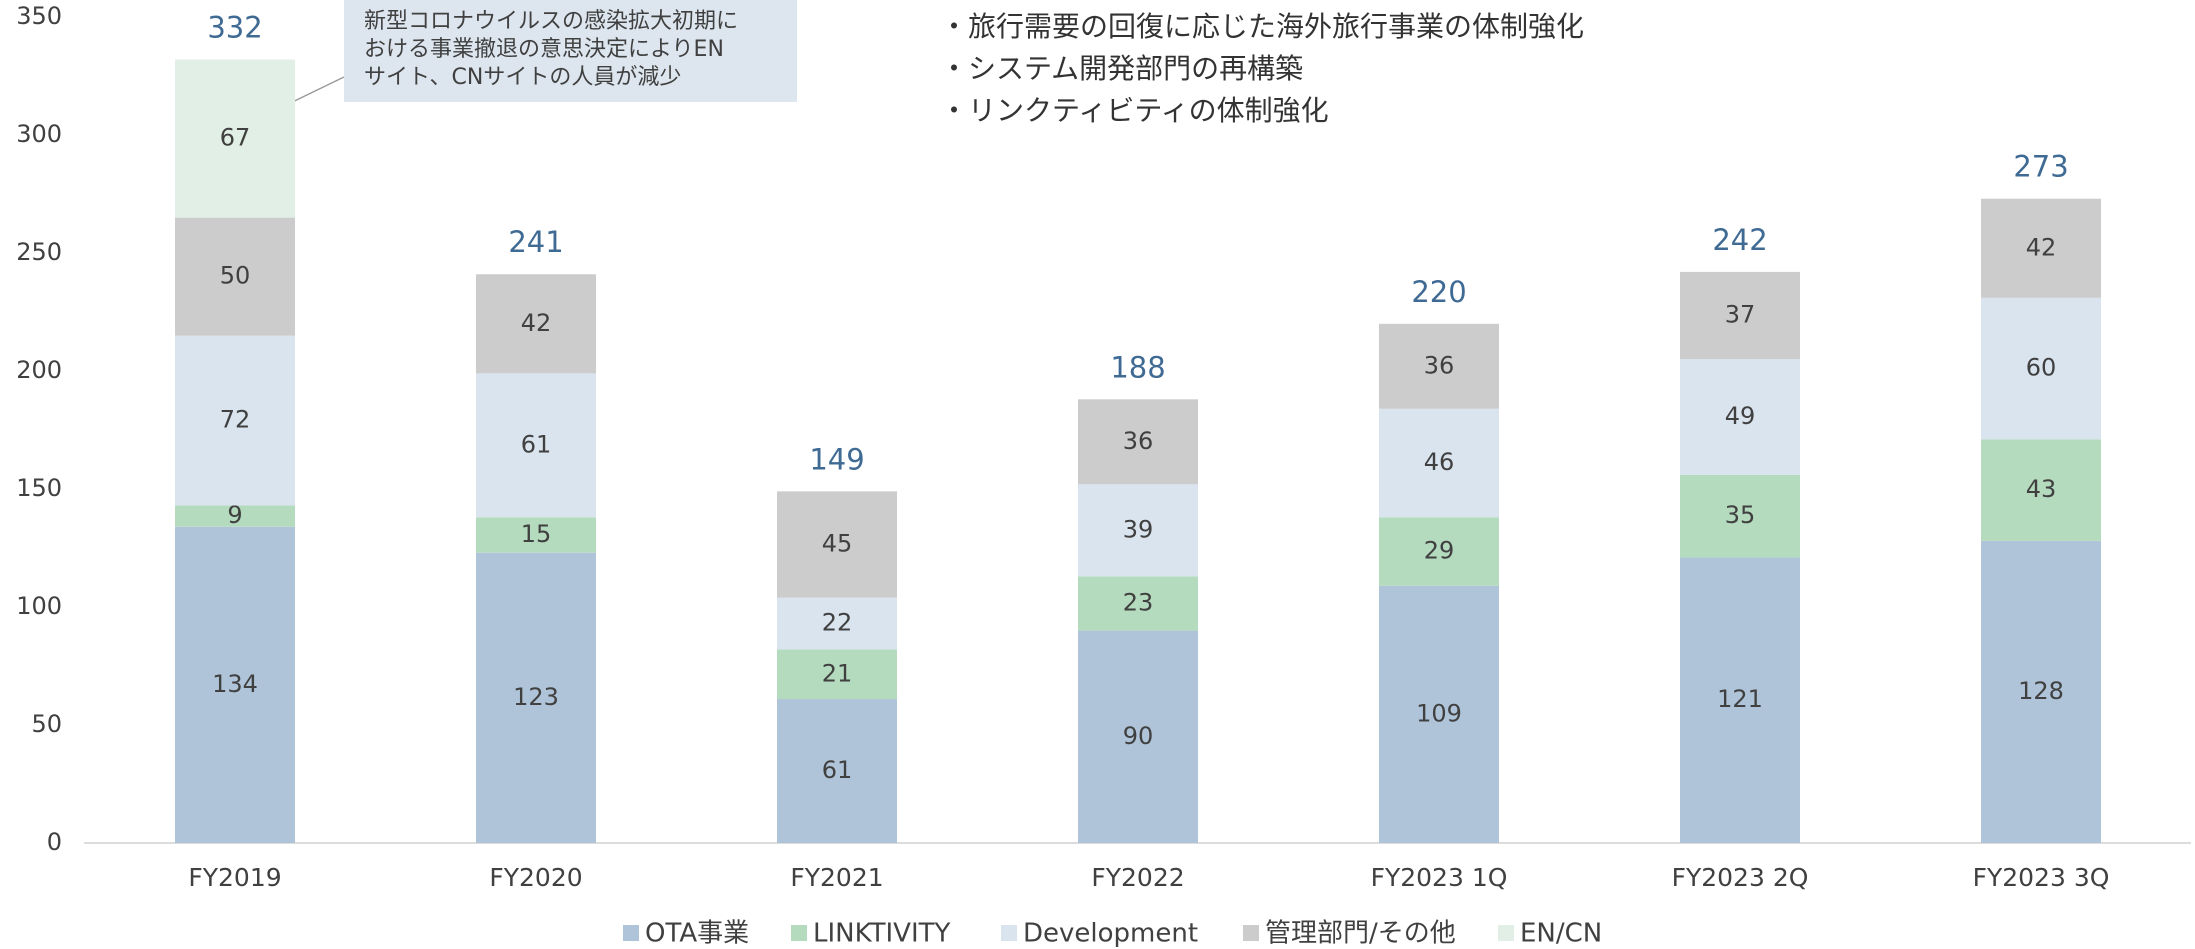  I want to click on total-label: 149, so click(836, 459).